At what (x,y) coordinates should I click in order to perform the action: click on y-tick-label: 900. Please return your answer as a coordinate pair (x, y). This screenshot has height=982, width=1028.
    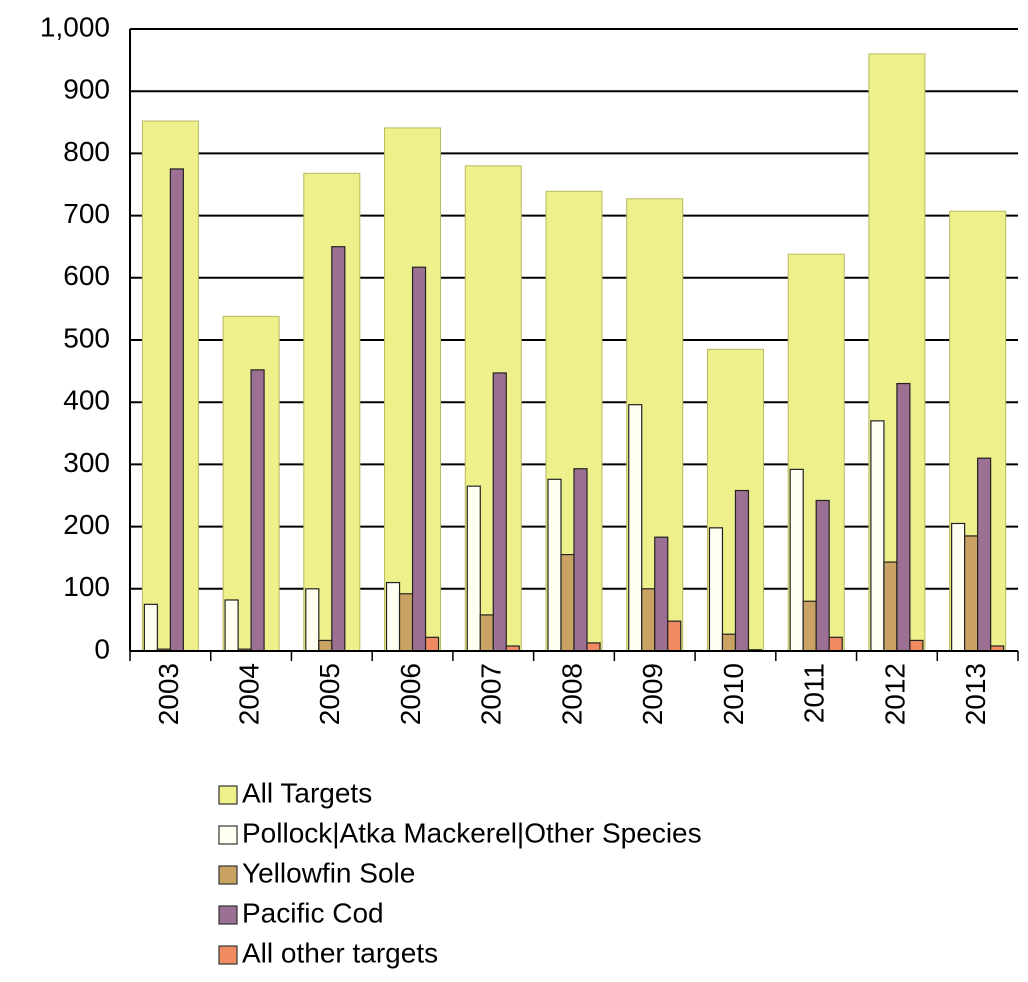
    Looking at the image, I should click on (86, 89).